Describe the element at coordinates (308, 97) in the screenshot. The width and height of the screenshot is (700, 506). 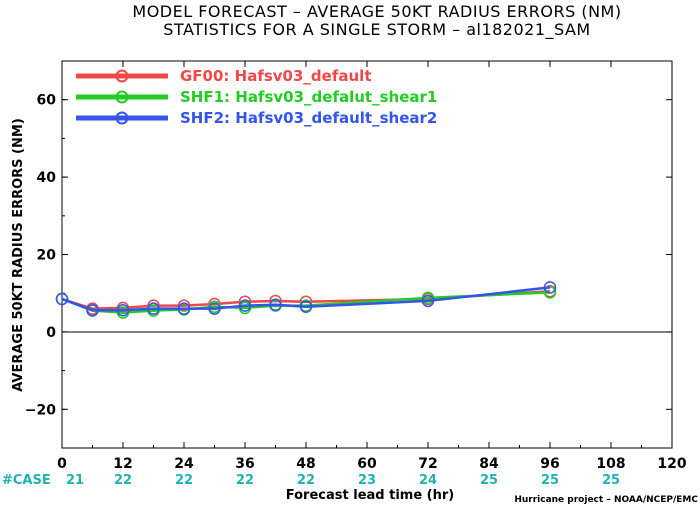
I see `legend-label: SHF1: Hafsv03_defalut_shear1` at that location.